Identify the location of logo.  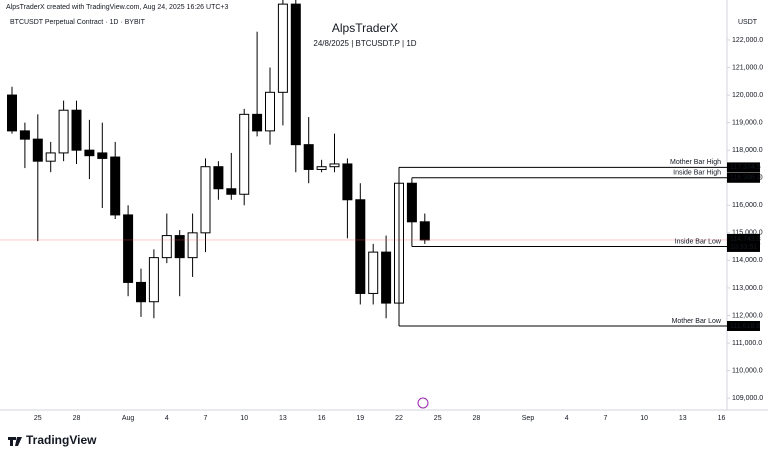
(15, 441).